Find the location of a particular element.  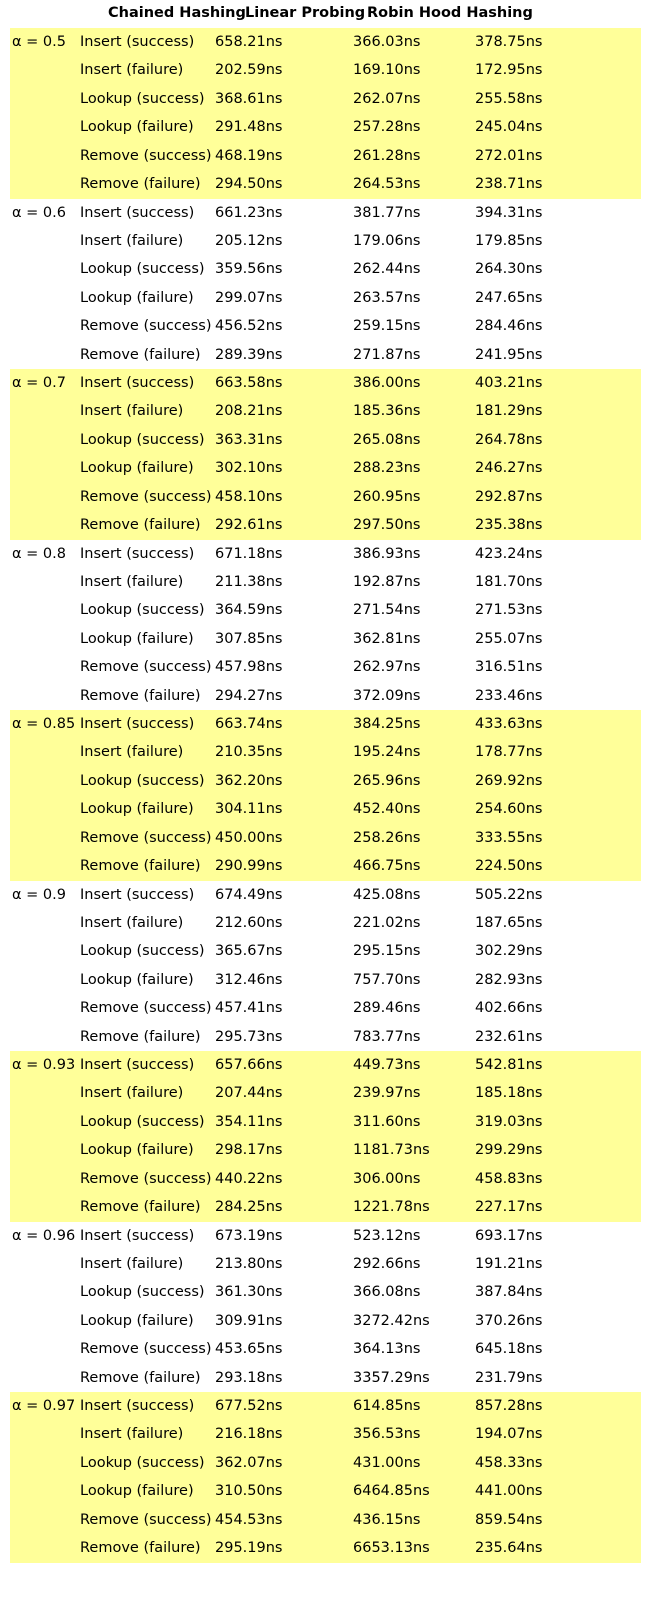

chained-hashing-cell: 284.25ns is located at coordinates (249, 1207).